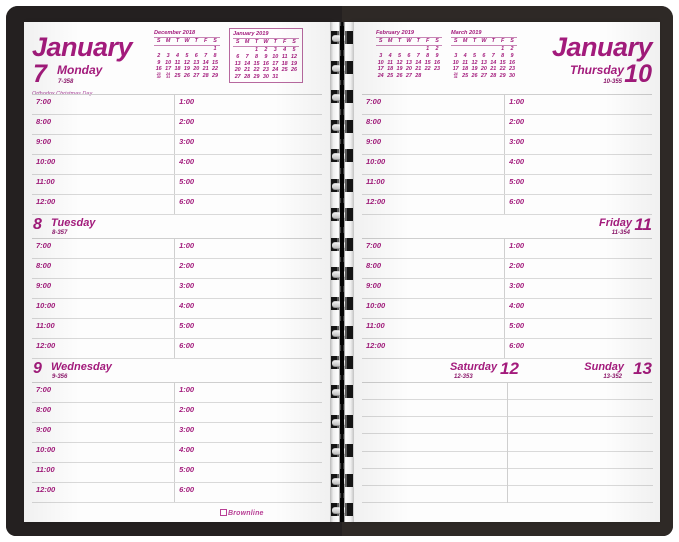  Describe the element at coordinates (248, 392) in the screenshot. I see `time-cell-pm: 1:00` at that location.